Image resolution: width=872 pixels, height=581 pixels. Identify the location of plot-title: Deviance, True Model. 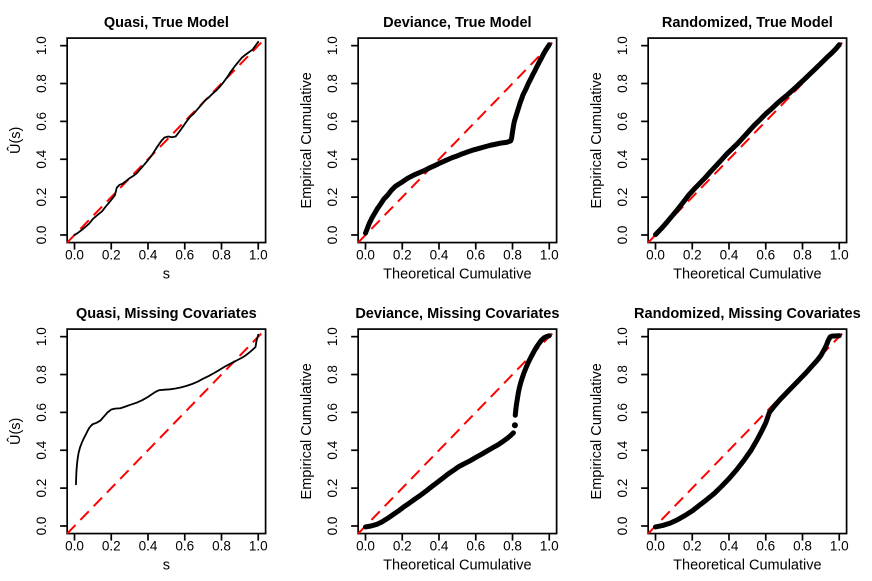
(457, 23).